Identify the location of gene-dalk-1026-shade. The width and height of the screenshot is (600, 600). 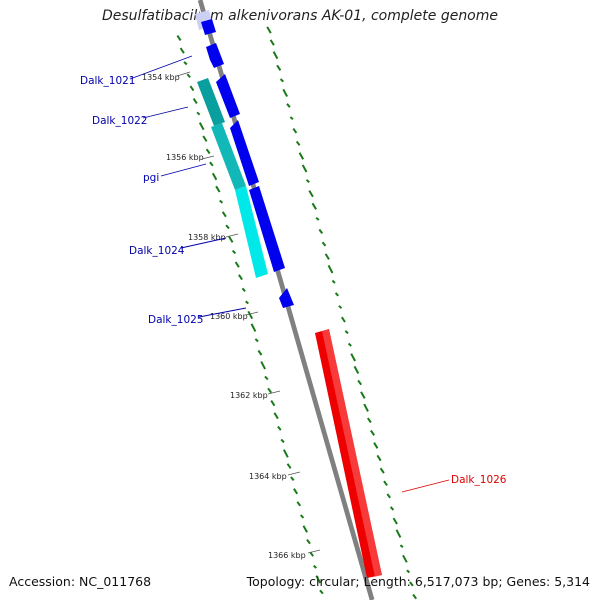
(352, 453).